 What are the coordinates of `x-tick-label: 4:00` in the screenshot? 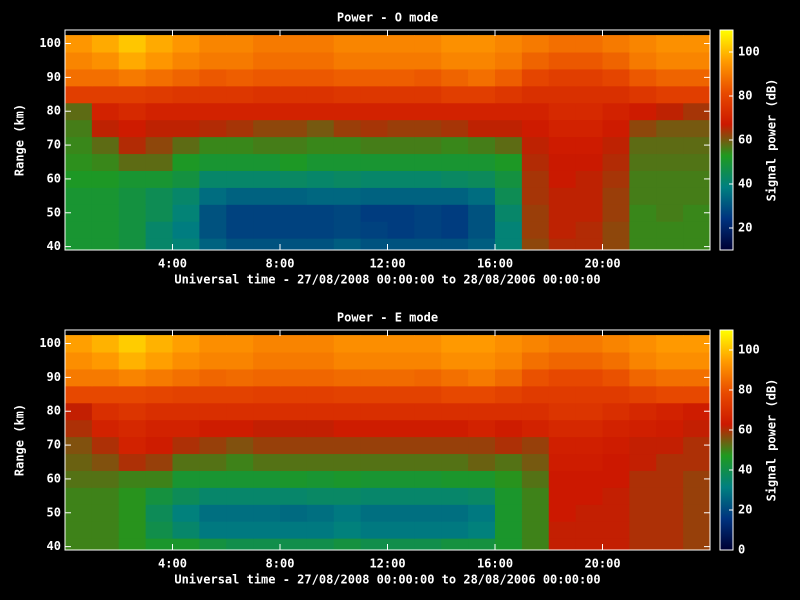 It's located at (172, 264).